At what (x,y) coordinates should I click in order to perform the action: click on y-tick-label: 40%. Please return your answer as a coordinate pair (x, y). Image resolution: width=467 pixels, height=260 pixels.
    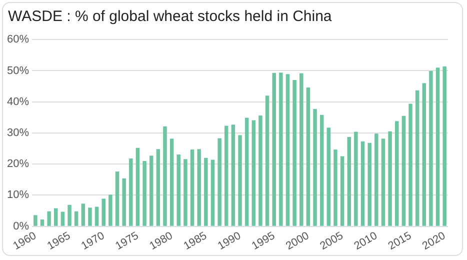
    Looking at the image, I should click on (18, 102).